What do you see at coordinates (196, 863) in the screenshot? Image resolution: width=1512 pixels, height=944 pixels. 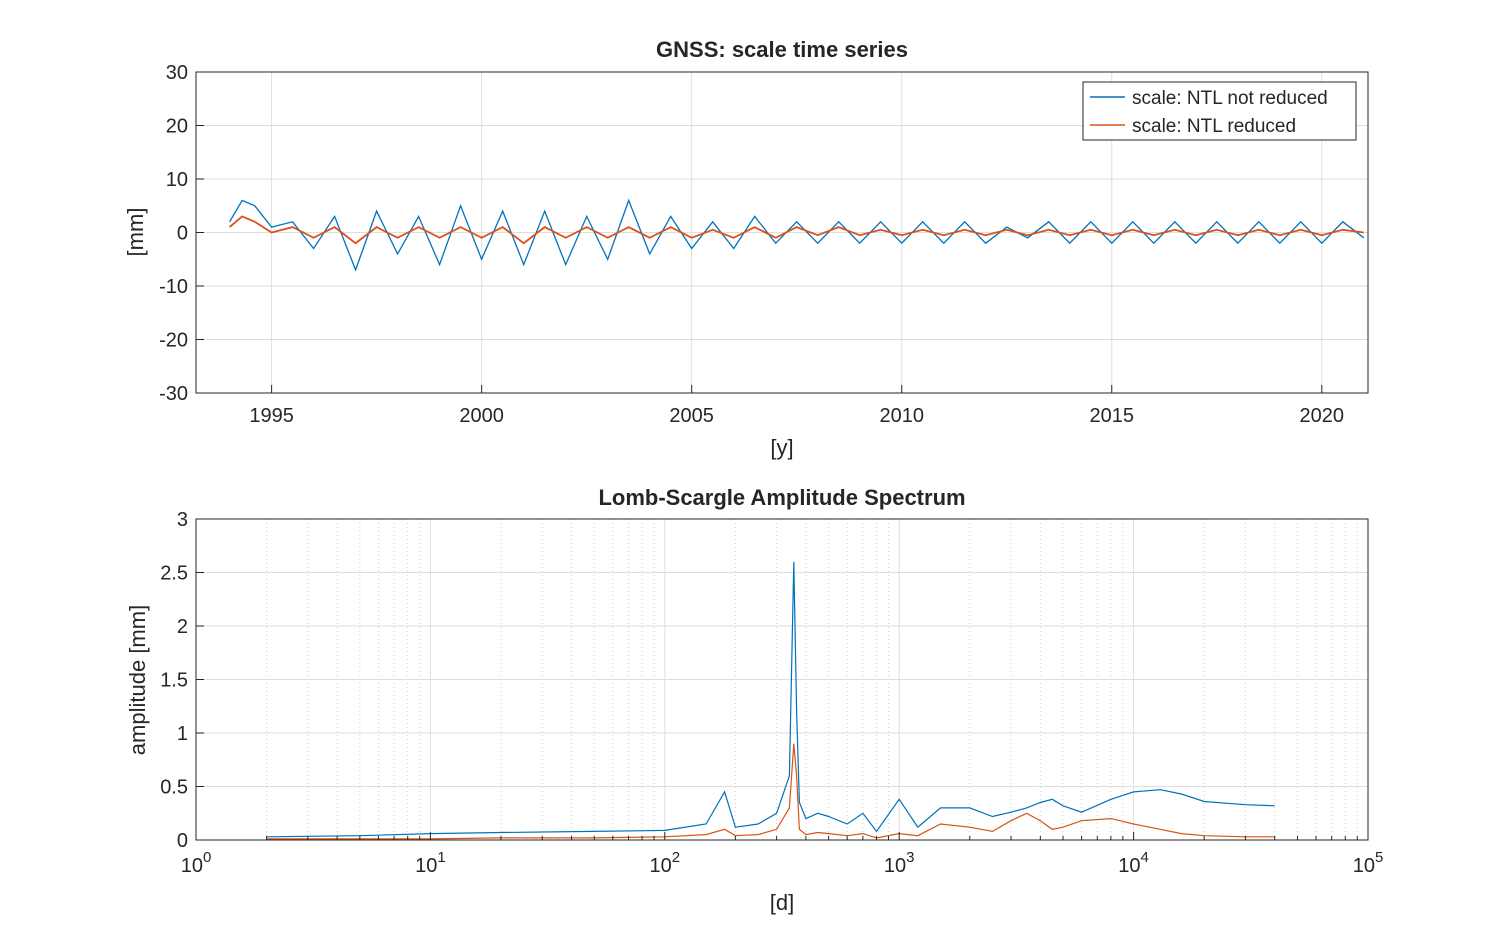 I see `spectrum-x-tick-label: 10⁰` at bounding box center [196, 863].